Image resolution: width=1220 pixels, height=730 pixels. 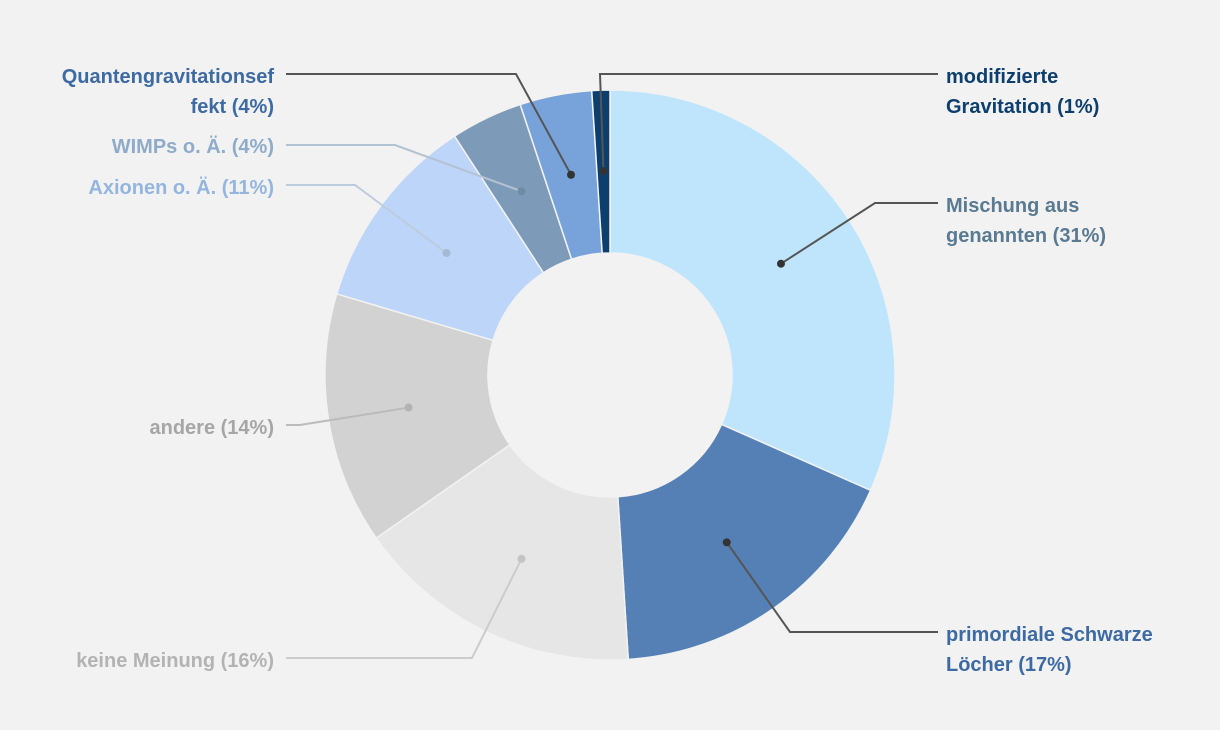 What do you see at coordinates (1022, 92) in the screenshot?
I see `label-modifizierte-gravitation: modifizierte Gravitation (1%)` at bounding box center [1022, 92].